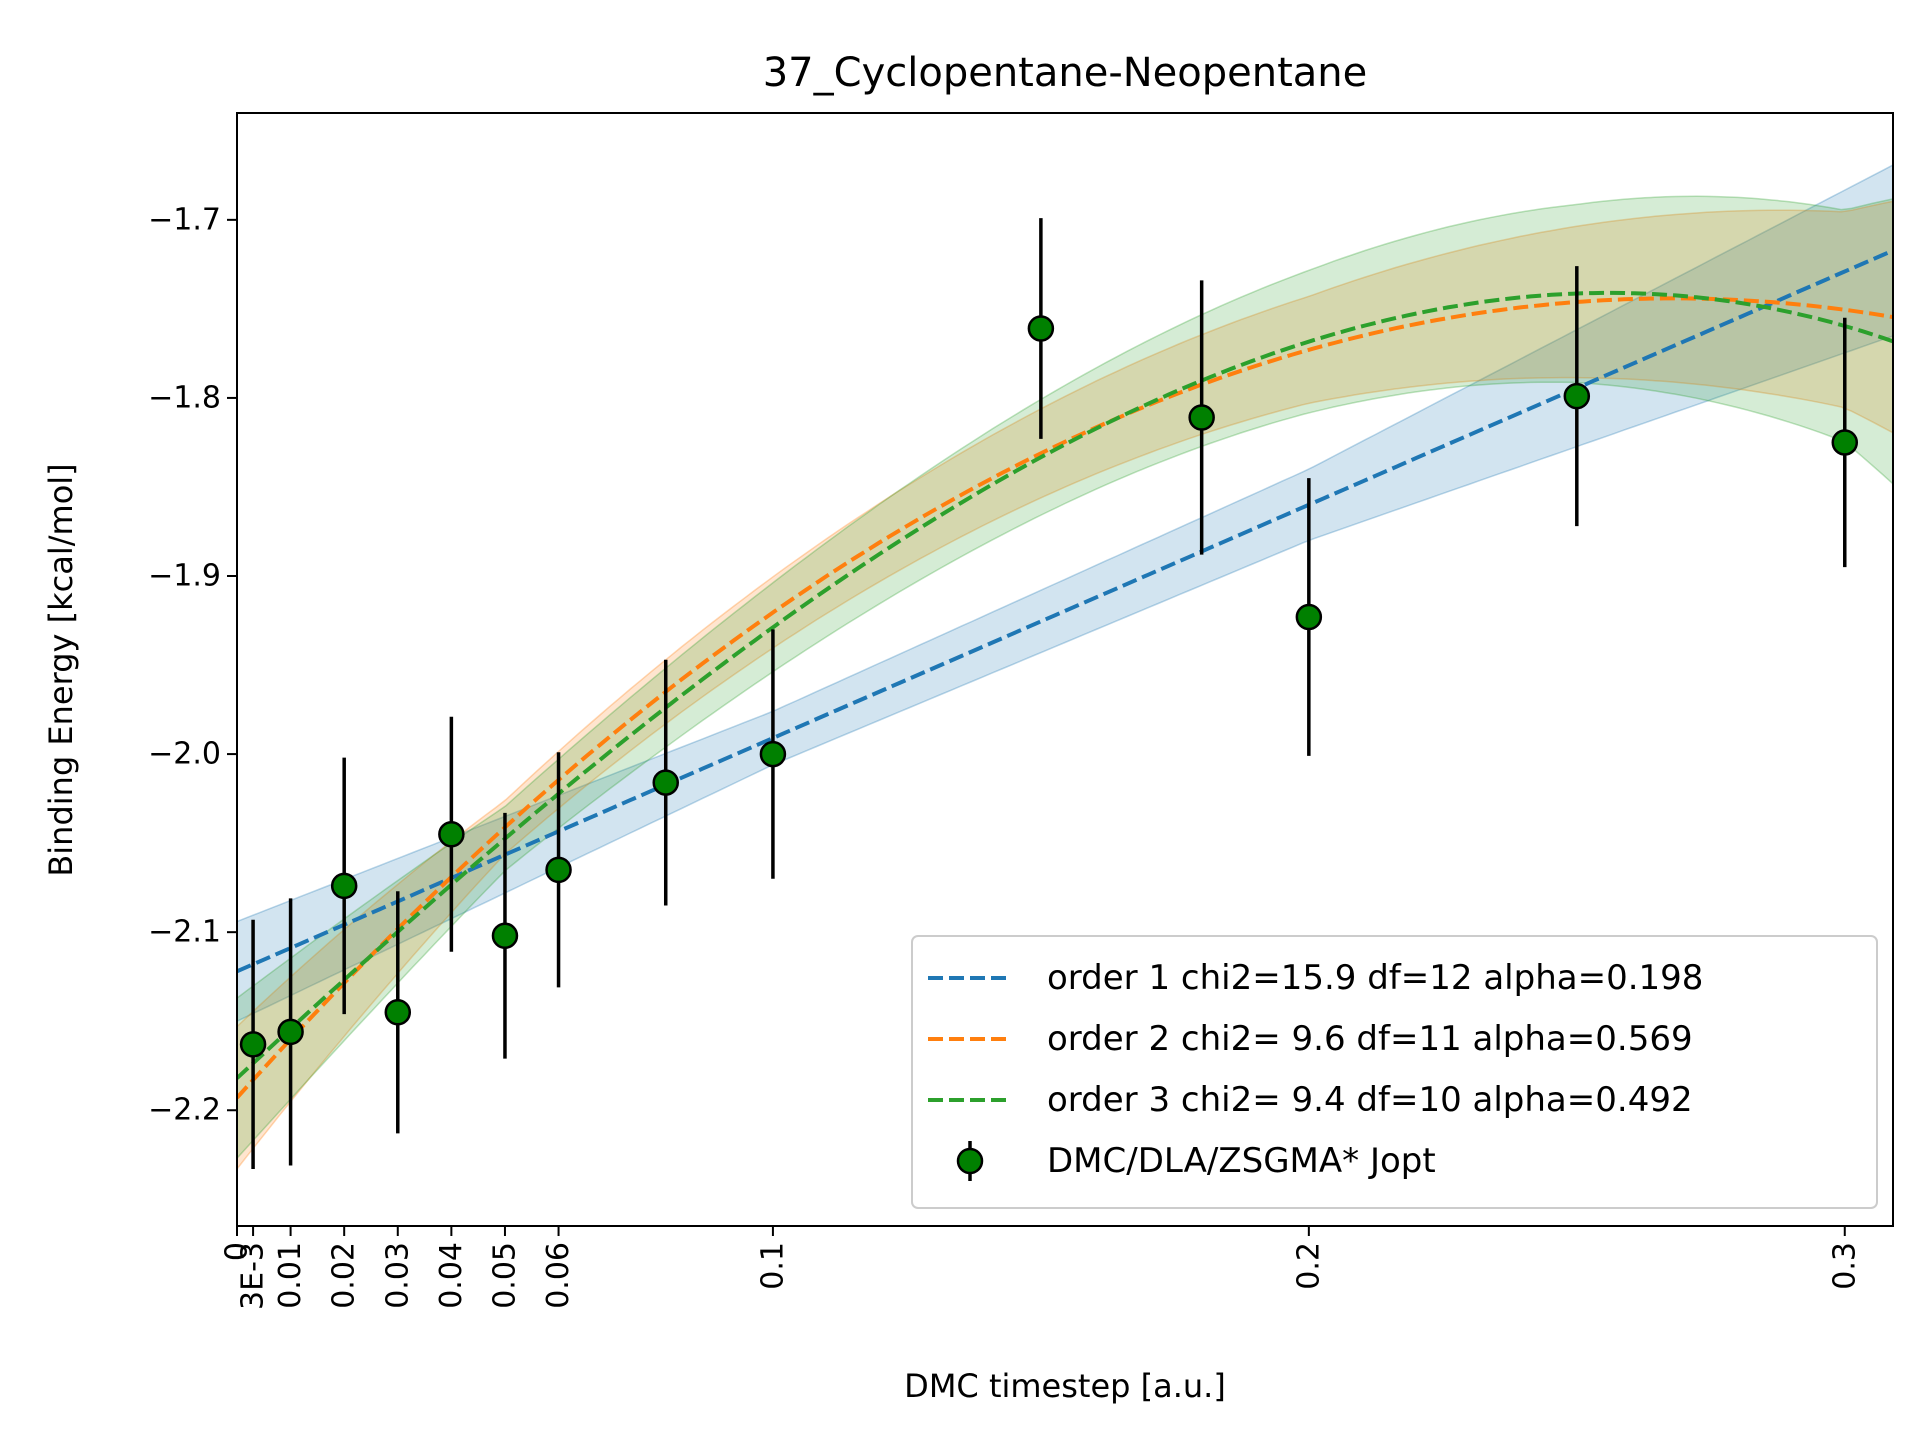  What do you see at coordinates (558, 1275) in the screenshot?
I see `x-tick-label: 0.06` at bounding box center [558, 1275].